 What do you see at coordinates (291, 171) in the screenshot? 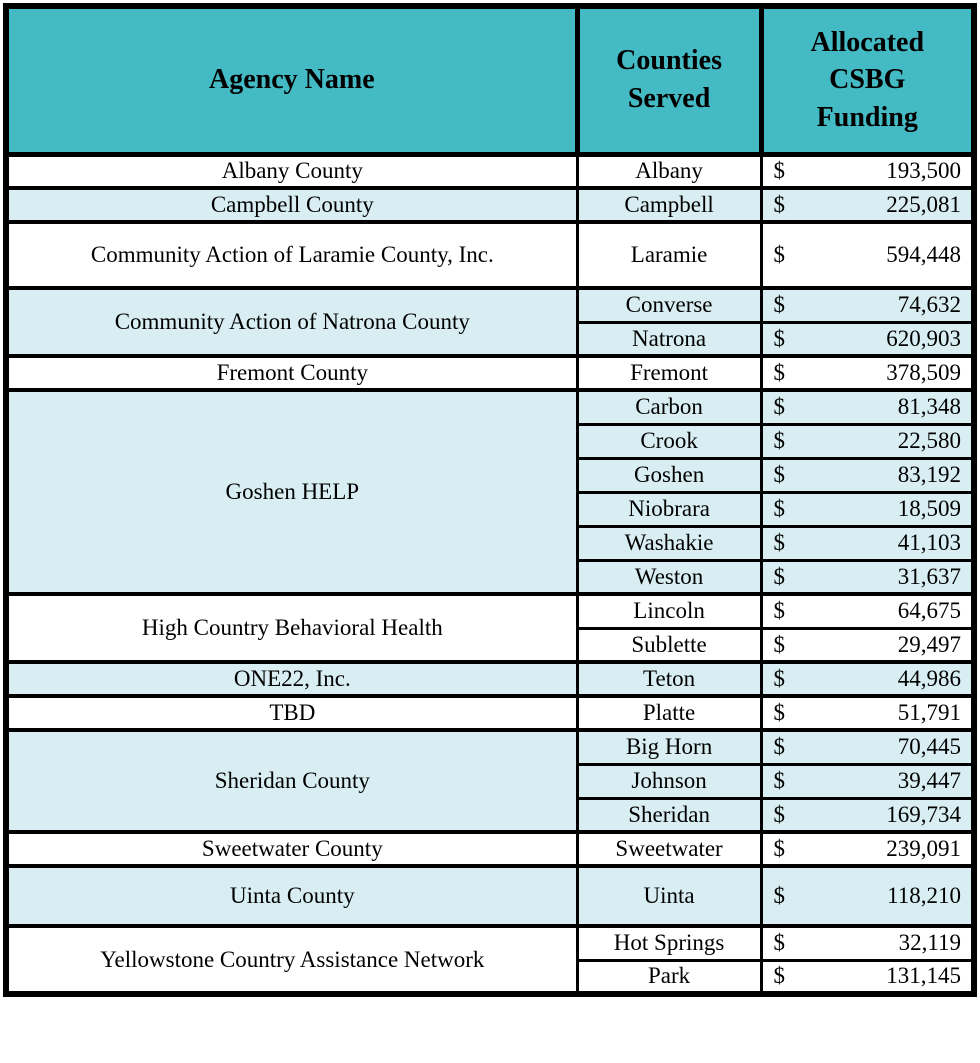
I see `agency-name-cell: Albany County` at bounding box center [291, 171].